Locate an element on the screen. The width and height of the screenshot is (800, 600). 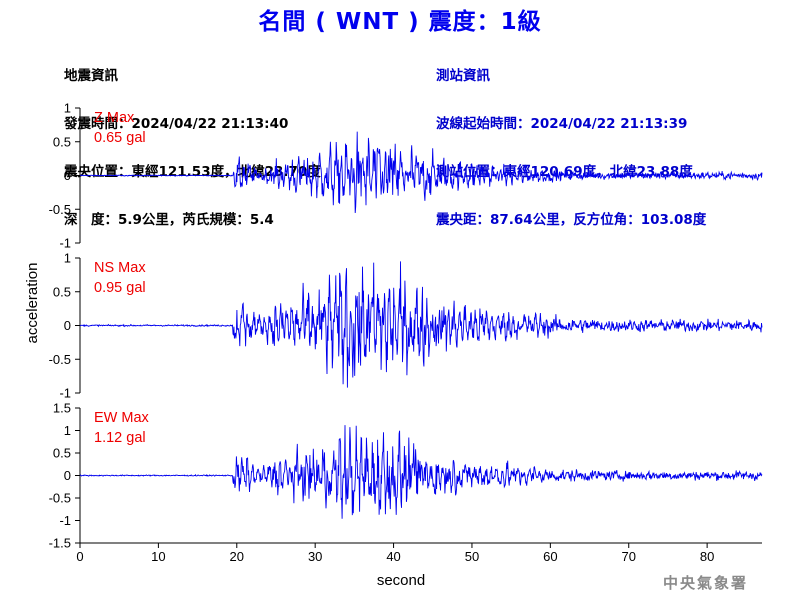
quake-info-heading: 地震資訊 is located at coordinates (91, 76).